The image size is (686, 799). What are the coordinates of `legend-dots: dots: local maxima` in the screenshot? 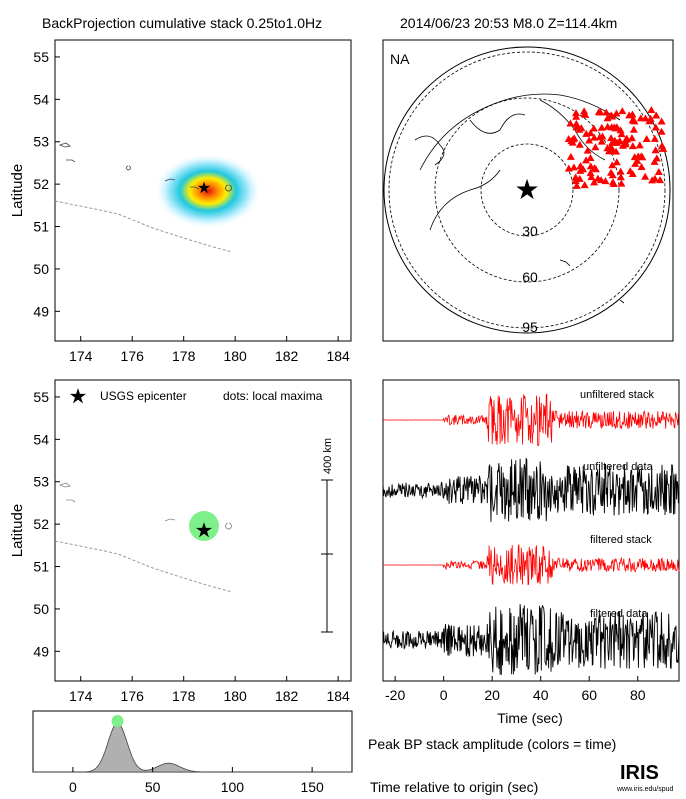 It's located at (273, 396).